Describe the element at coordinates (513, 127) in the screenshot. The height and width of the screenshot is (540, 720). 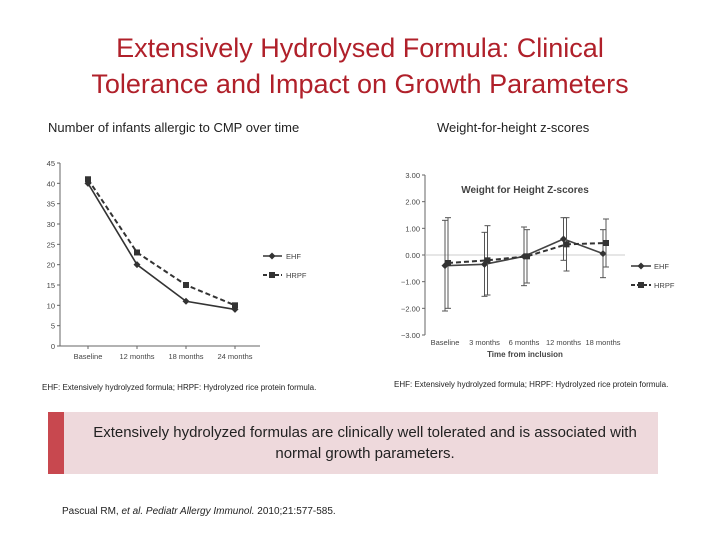
I see `right-chart-heading: Weight-for-height z-scores` at that location.